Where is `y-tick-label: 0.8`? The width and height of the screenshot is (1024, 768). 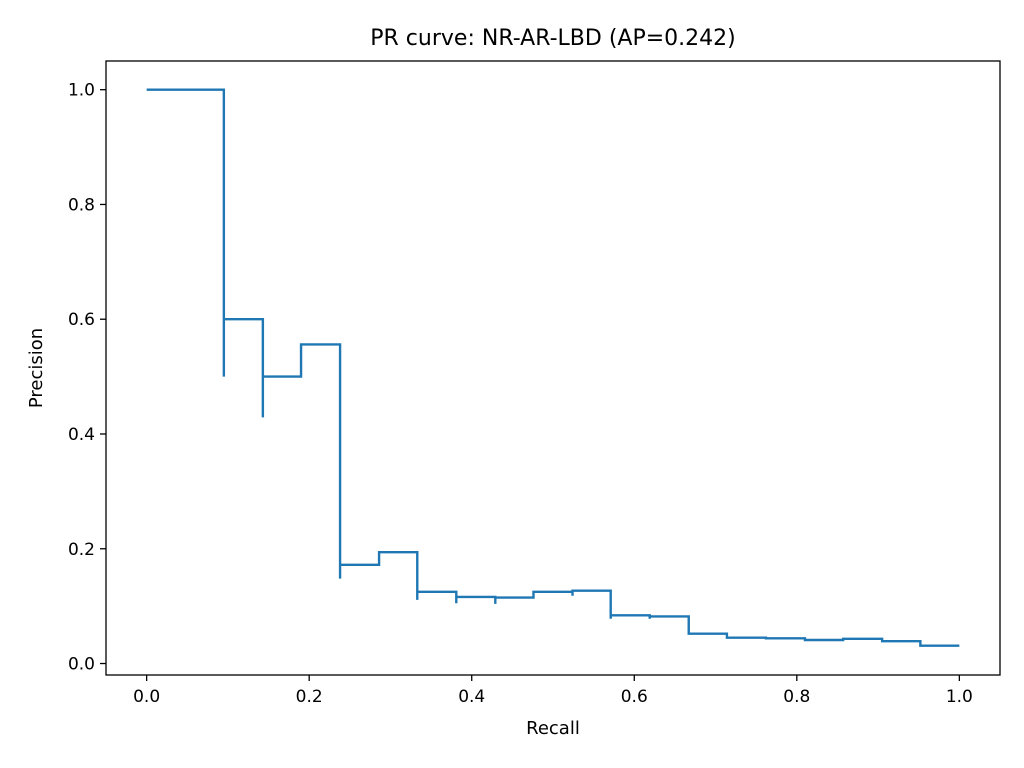
y-tick-label: 0.8 is located at coordinates (81, 205).